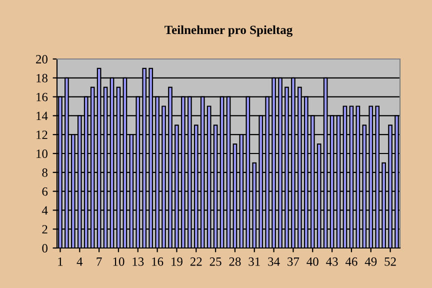  Describe the element at coordinates (274, 261) in the screenshot. I see `x-tick-label: 34` at that location.